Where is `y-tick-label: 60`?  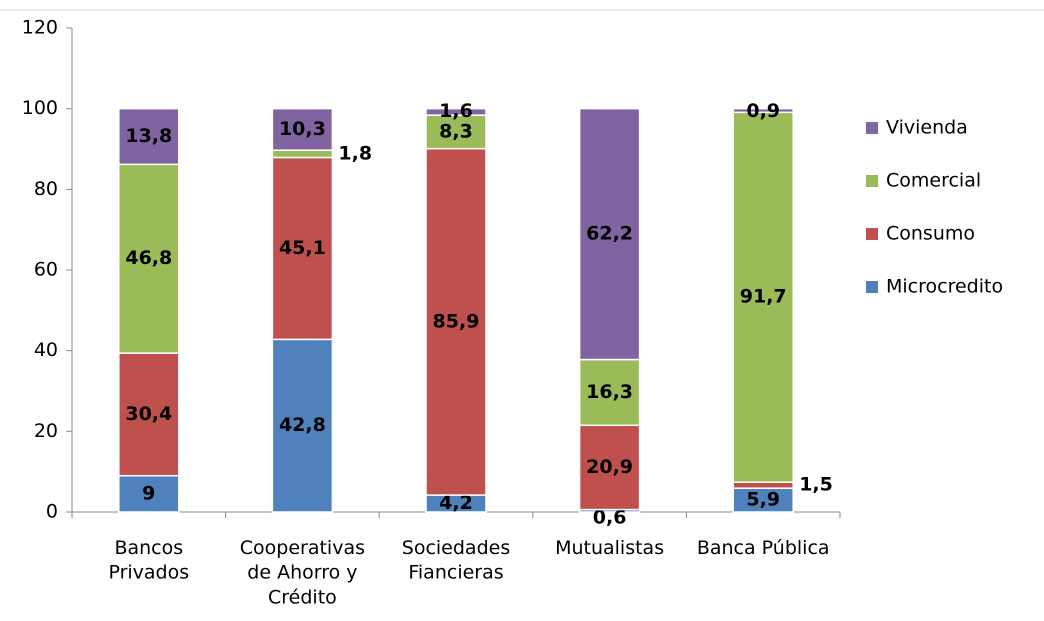 y-tick-label: 60 is located at coordinates (46, 270).